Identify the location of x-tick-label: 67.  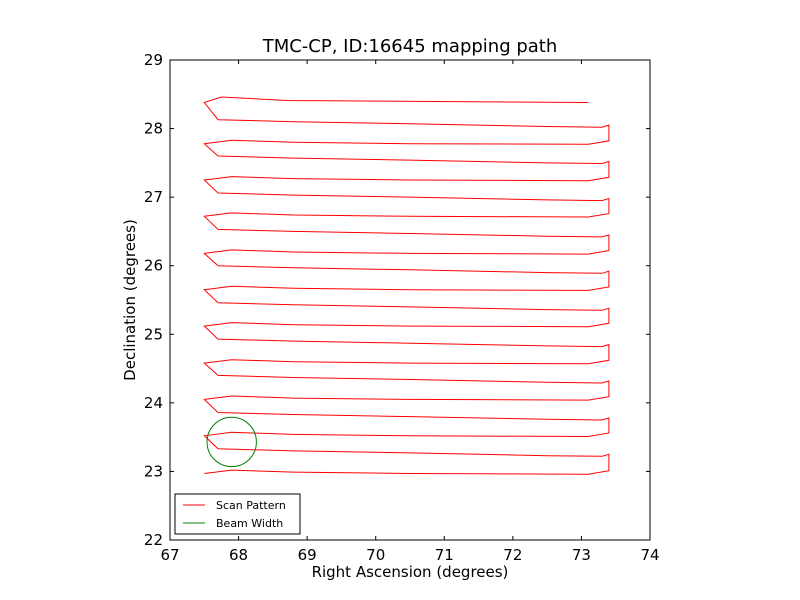
(169, 555).